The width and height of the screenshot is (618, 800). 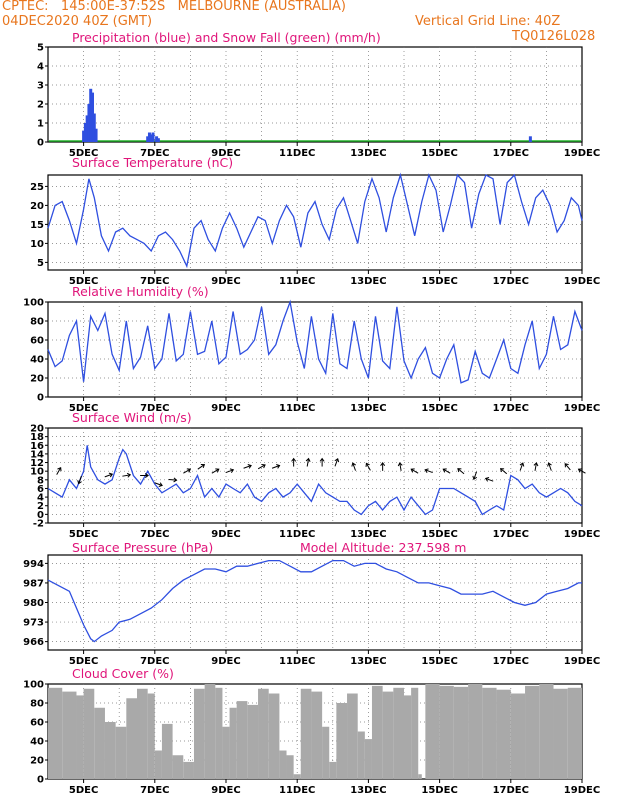 What do you see at coordinates (297, 534) in the screenshot?
I see `wind-xtick-label: 11DEC` at bounding box center [297, 534].